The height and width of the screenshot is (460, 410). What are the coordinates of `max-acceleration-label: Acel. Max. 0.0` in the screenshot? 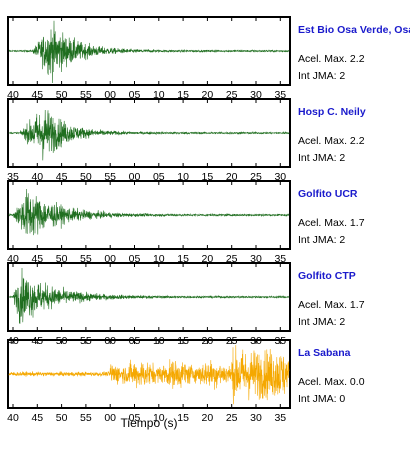 It's located at (331, 382).